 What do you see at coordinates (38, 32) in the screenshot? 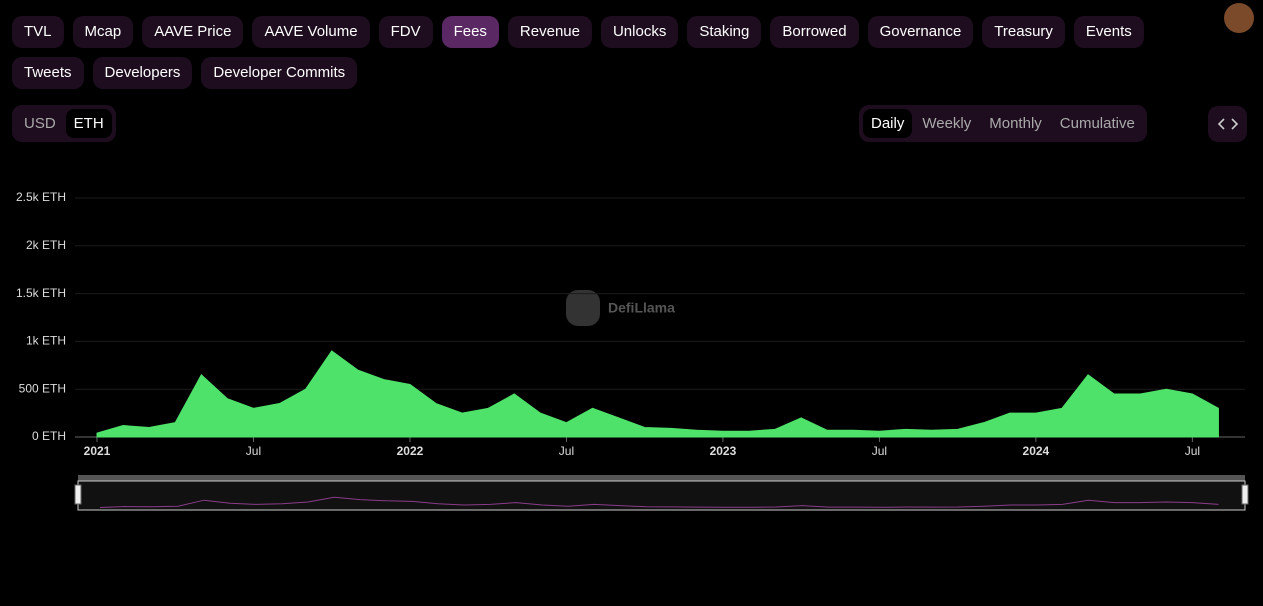
I see `tab: TVL` at bounding box center [38, 32].